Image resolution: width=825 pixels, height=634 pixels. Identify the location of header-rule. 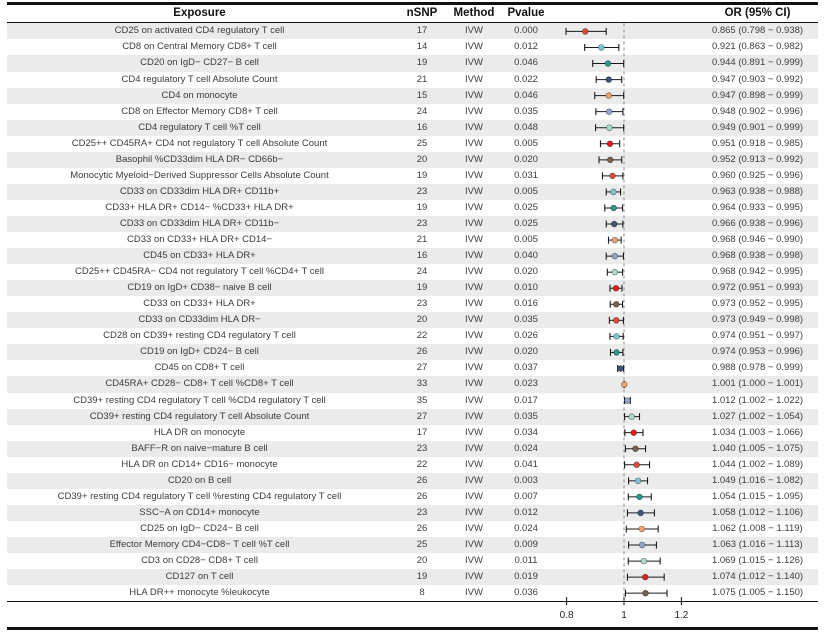
(412, 22).